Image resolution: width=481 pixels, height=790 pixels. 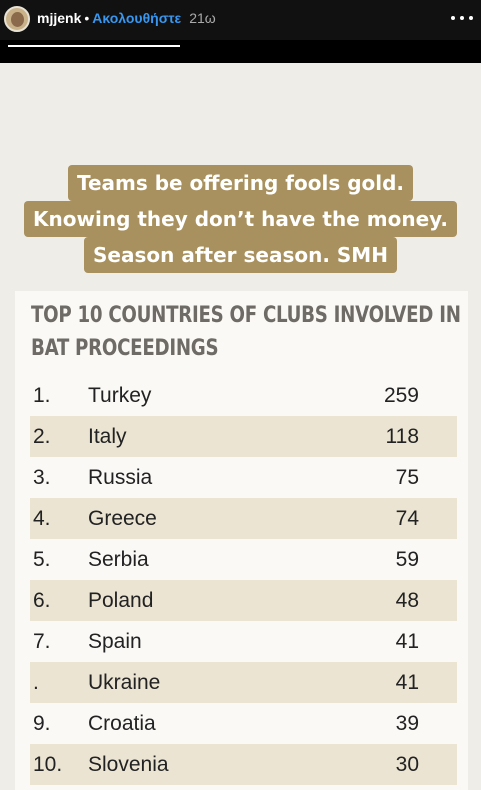 What do you see at coordinates (246, 315) in the screenshot?
I see `table-title-line: TOP 10 COUNTRIES OF CLUBS INVOLVED IN` at bounding box center [246, 315].